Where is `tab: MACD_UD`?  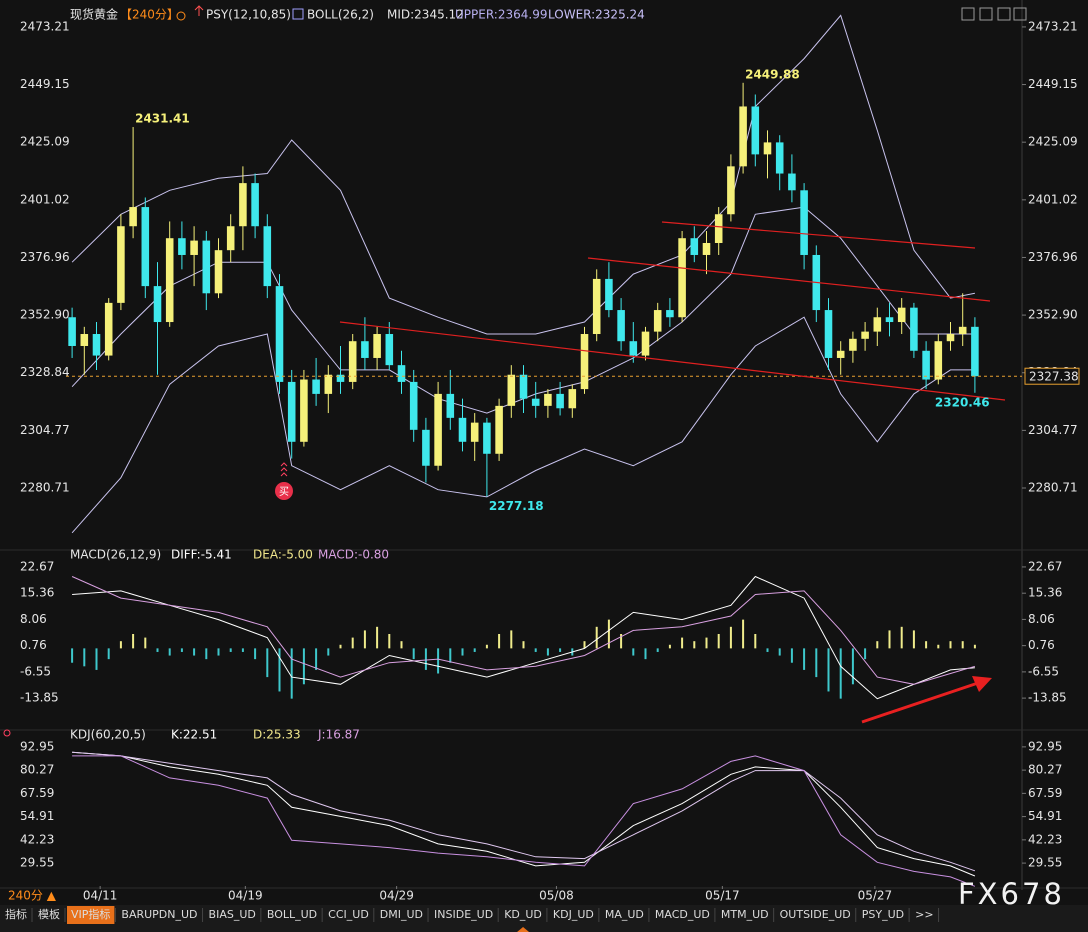 tab: MACD_UD is located at coordinates (682, 914).